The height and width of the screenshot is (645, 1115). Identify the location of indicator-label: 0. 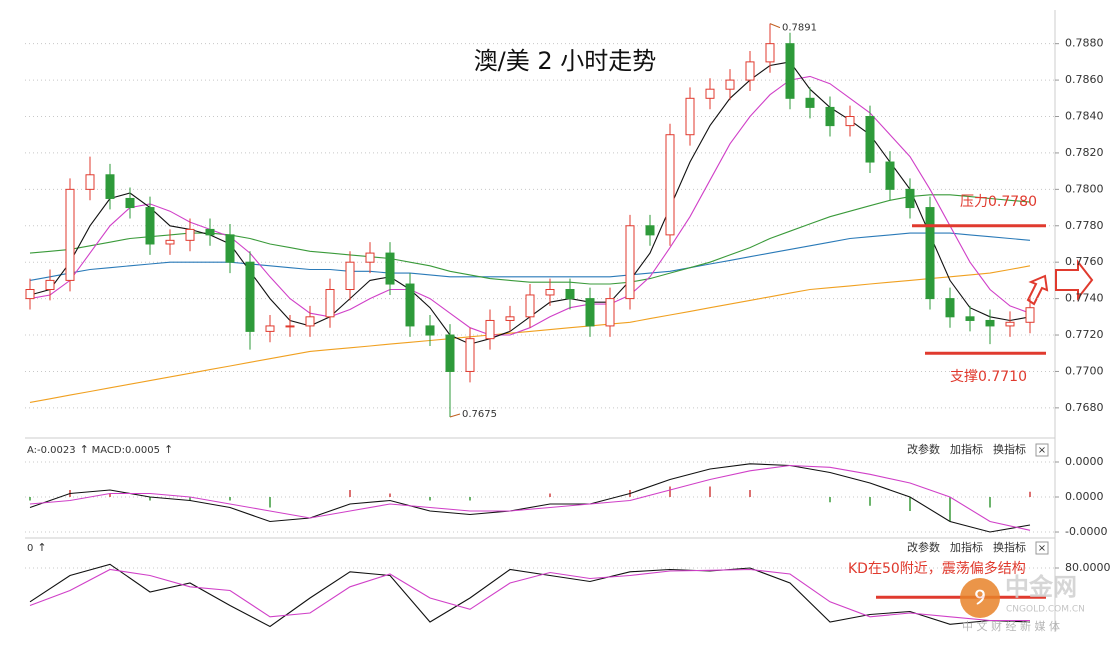
(30, 548).